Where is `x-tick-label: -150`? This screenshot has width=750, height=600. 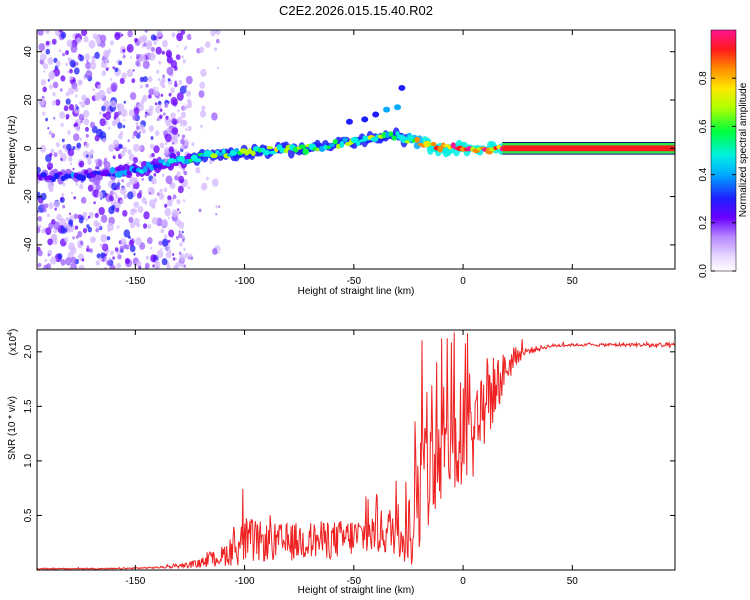
x-tick-label: -150 is located at coordinates (135, 281).